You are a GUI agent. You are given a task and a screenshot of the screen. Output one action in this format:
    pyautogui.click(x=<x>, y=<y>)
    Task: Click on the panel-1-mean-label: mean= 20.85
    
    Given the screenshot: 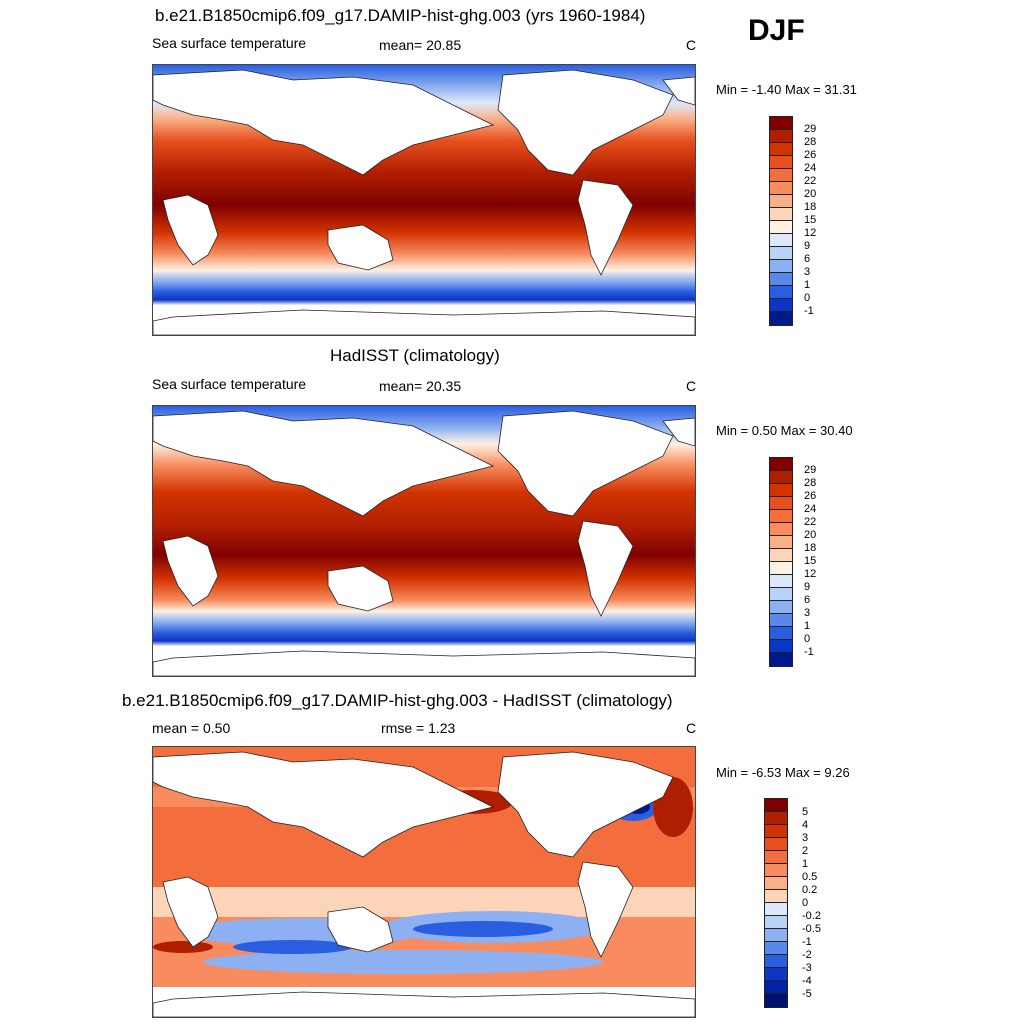 What is the action you would take?
    pyautogui.click(x=420, y=45)
    